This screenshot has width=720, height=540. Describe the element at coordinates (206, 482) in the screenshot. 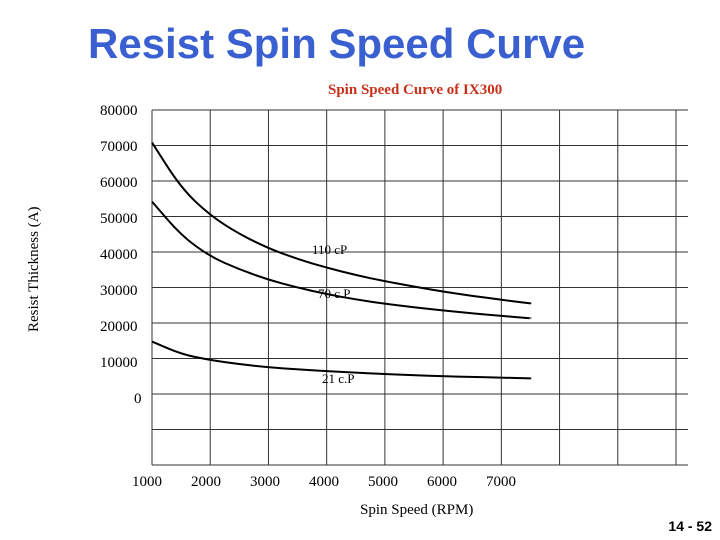

I see `x-tick-label: 2000` at that location.